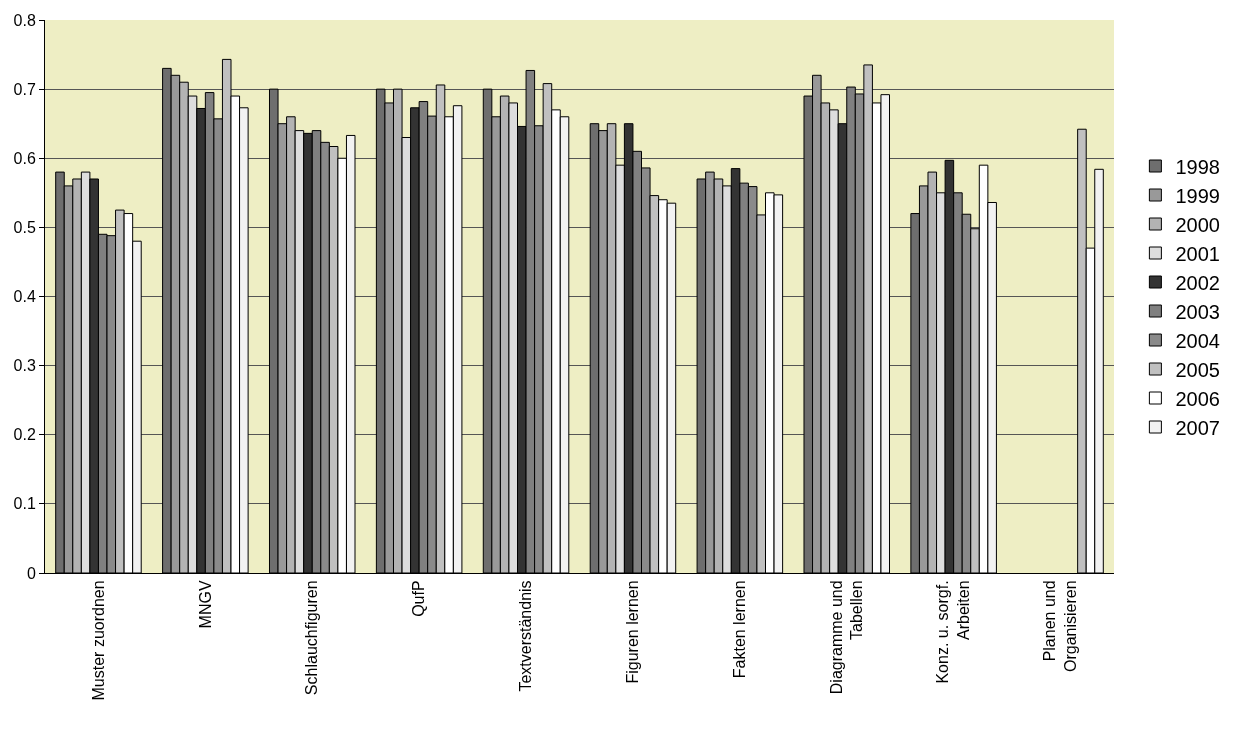 This screenshot has height=738, width=1237. Describe the element at coordinates (312, 638) in the screenshot. I see `x-tick-label: Schlauchfiguren` at that location.